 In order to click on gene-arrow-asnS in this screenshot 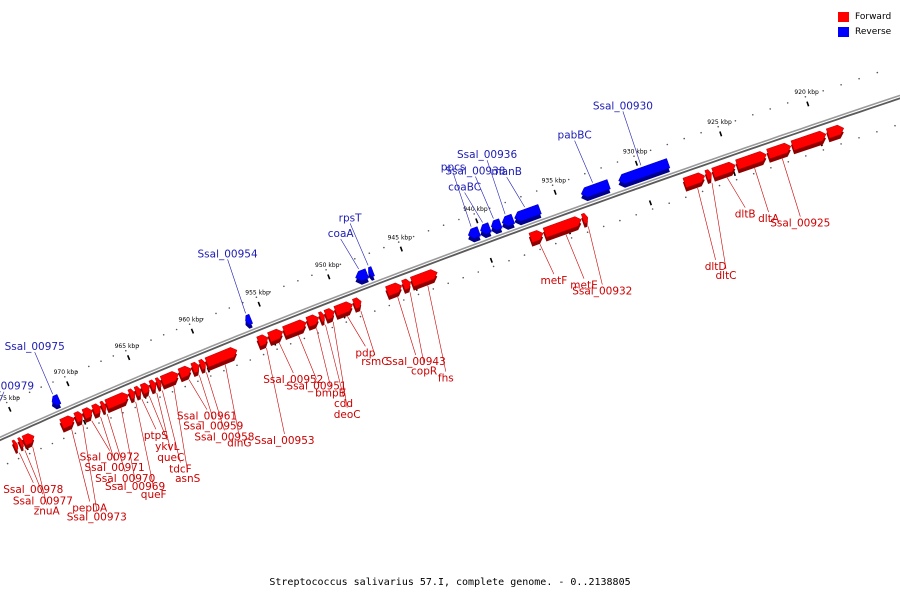, I will do `click(169, 378)`.